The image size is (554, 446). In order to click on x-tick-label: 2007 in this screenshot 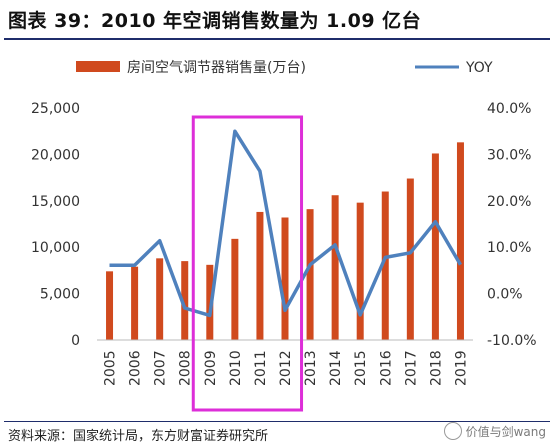, I will do `click(161, 368)`.